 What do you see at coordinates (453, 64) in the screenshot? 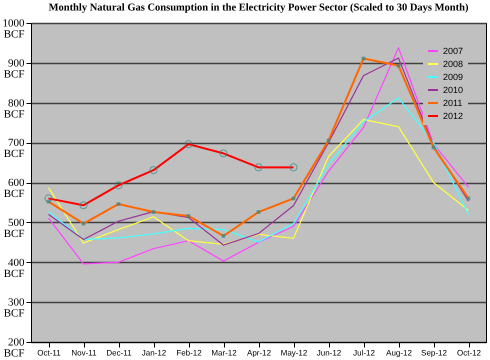
I see `legend-label: 2008` at bounding box center [453, 64].